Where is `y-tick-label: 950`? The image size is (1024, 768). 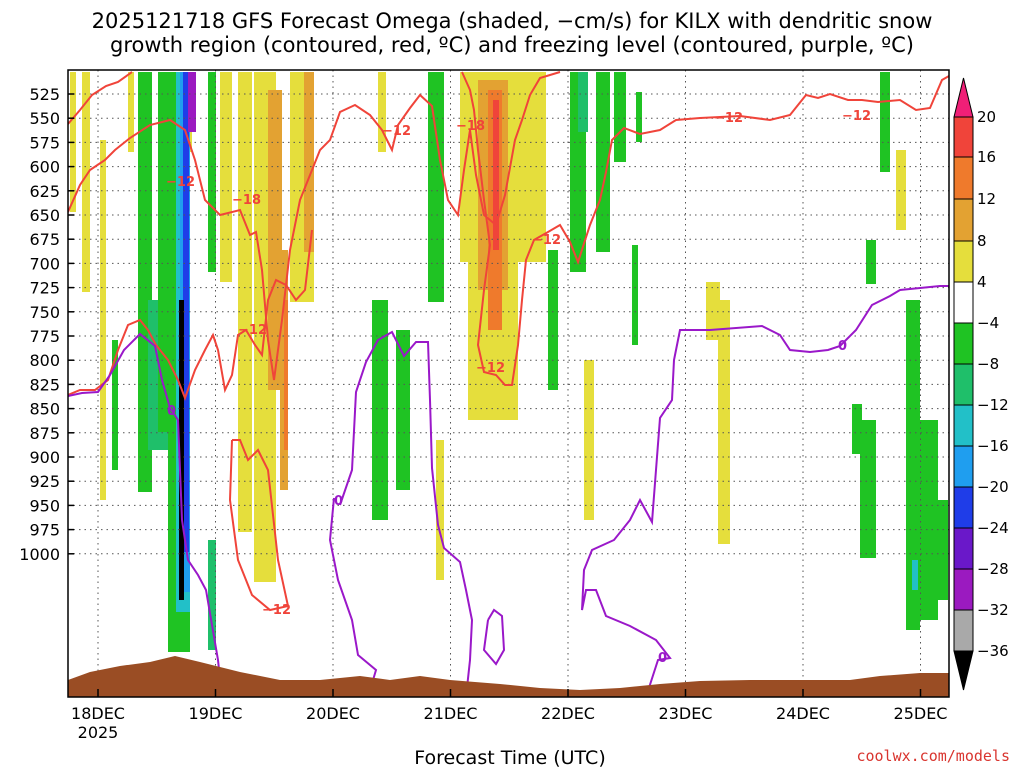 y-tick-label: 950 is located at coordinates (44, 505).